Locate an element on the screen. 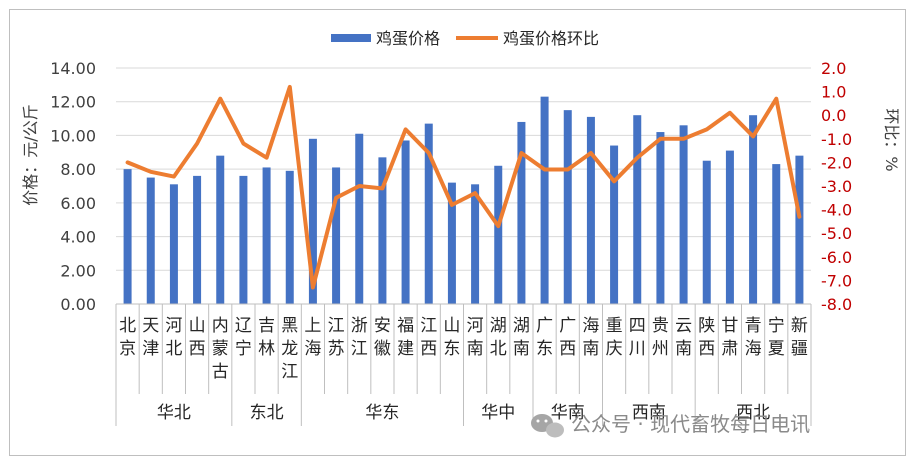 The image size is (914, 464). left-axis-ticks: 0.00 2.00 4.00 6.00 8.00 10.00 12.00 14.00 is located at coordinates (73, 186).